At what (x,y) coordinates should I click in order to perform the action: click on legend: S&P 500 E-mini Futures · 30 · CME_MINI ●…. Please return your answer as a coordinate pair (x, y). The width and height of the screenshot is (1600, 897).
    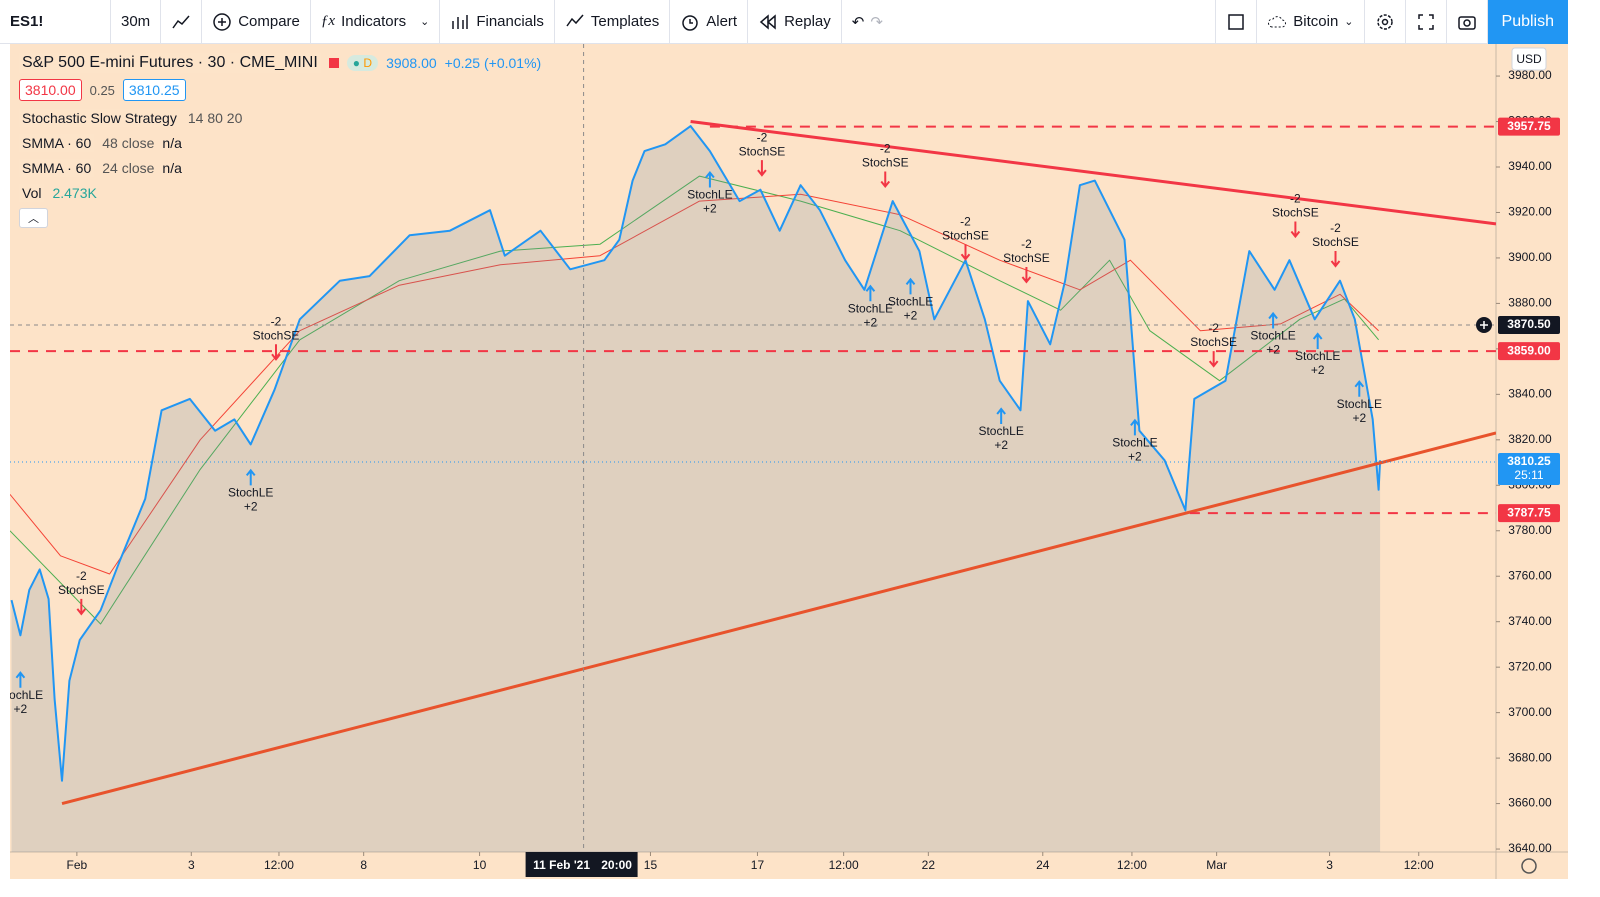
    Looking at the image, I should click on (280, 140).